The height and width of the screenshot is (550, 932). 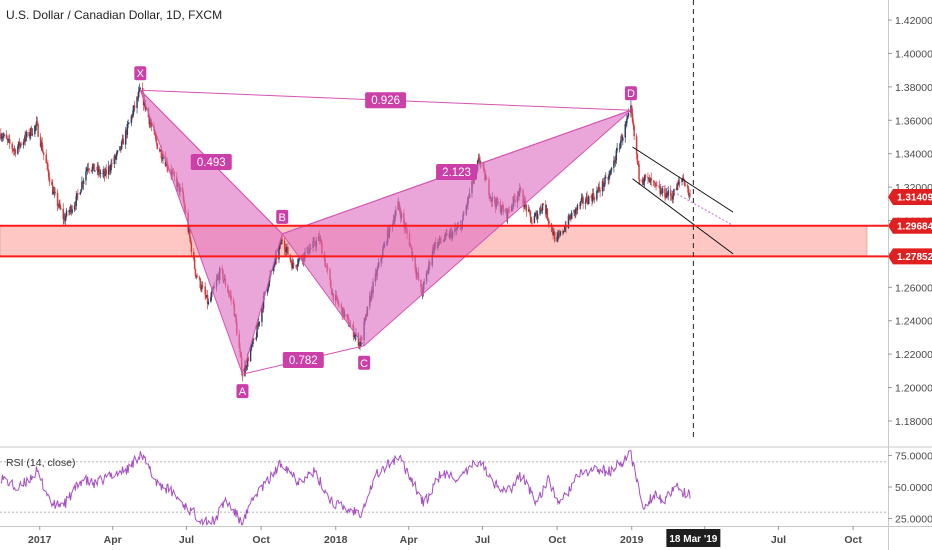 I want to click on ratio-label: 2.123, so click(x=457, y=172).